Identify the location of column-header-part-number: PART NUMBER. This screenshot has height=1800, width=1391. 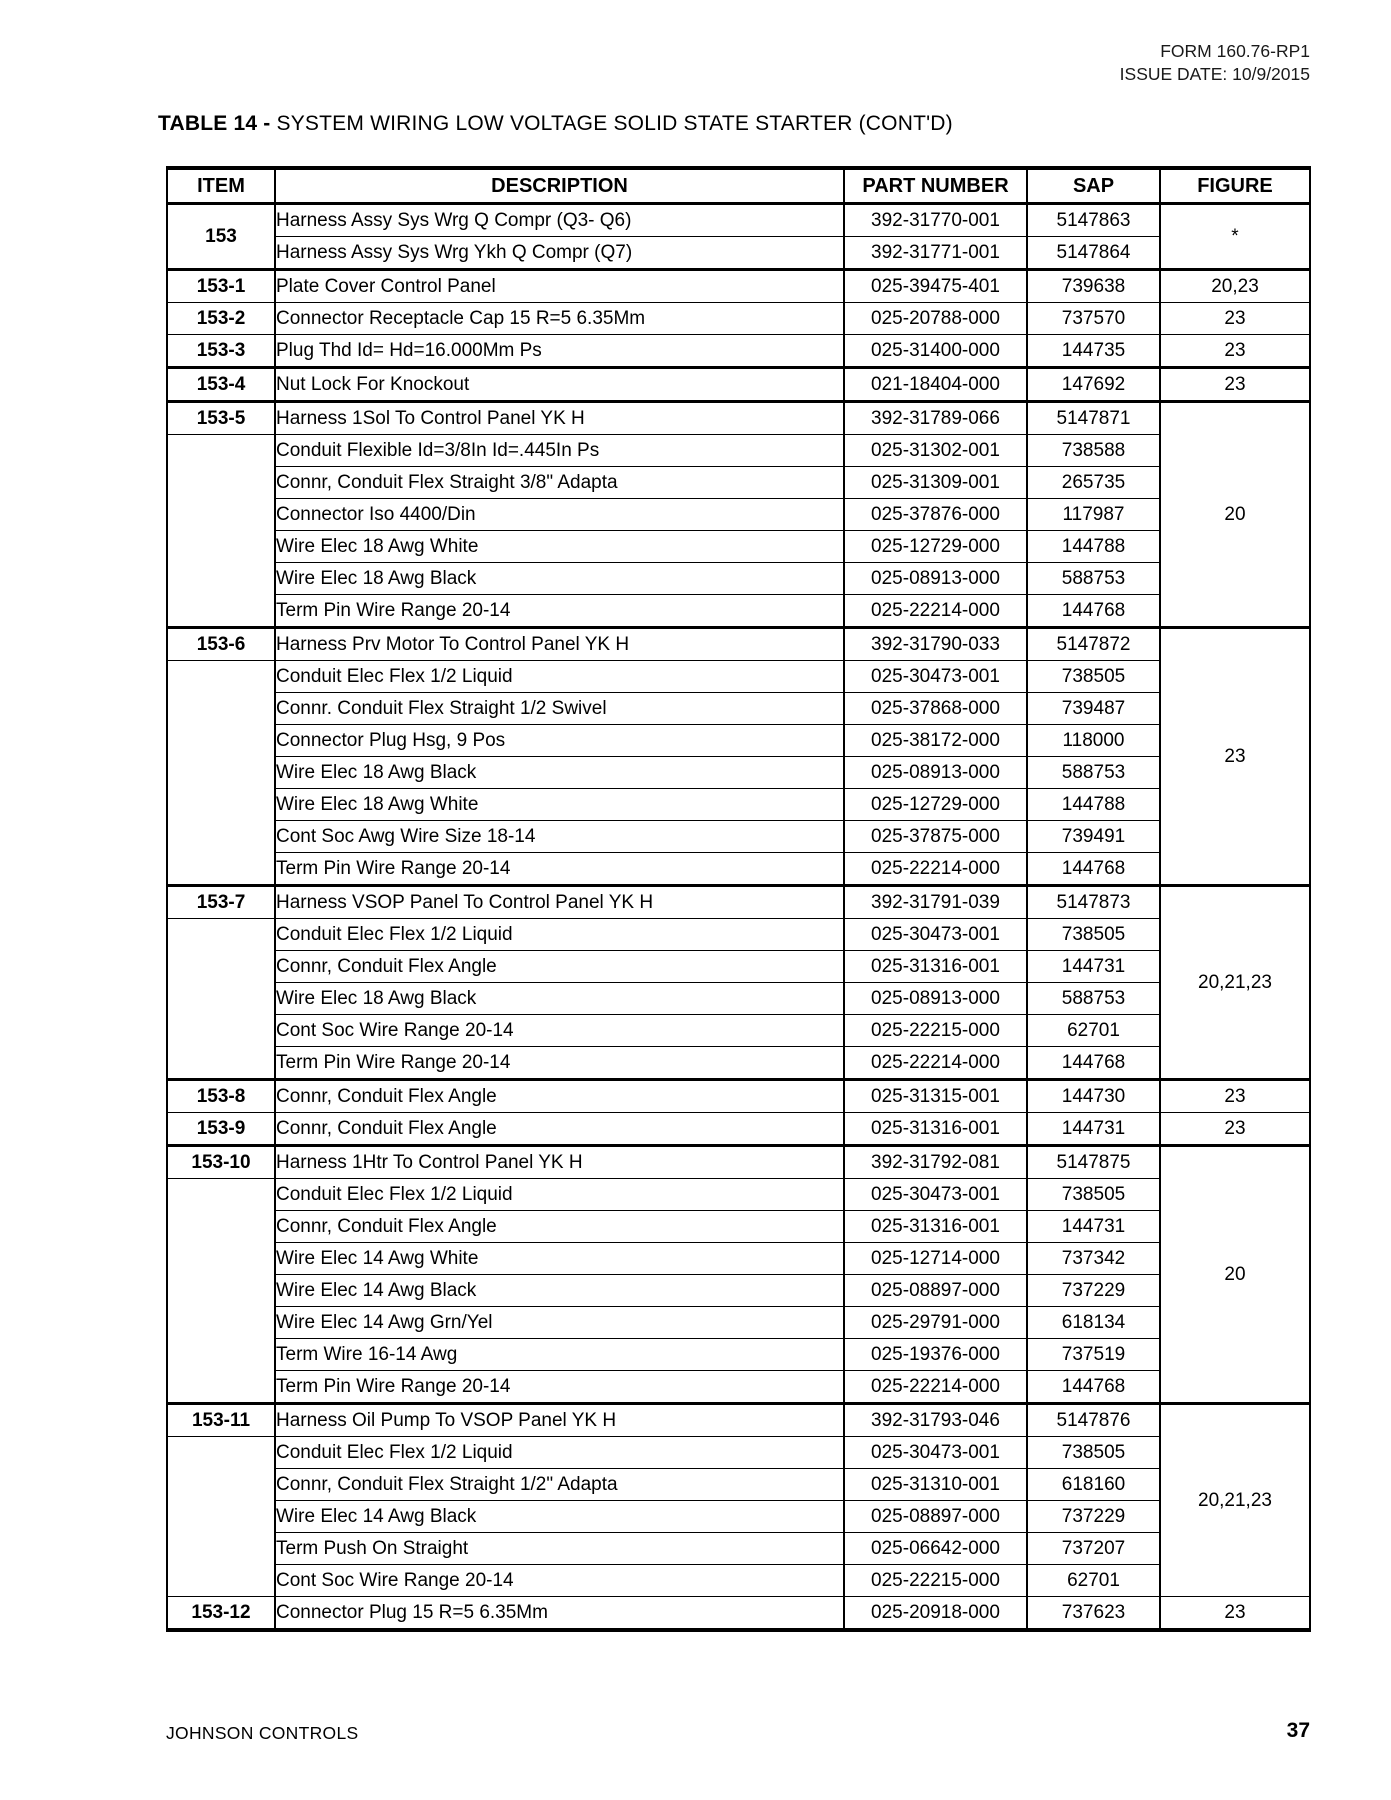
(935, 186).